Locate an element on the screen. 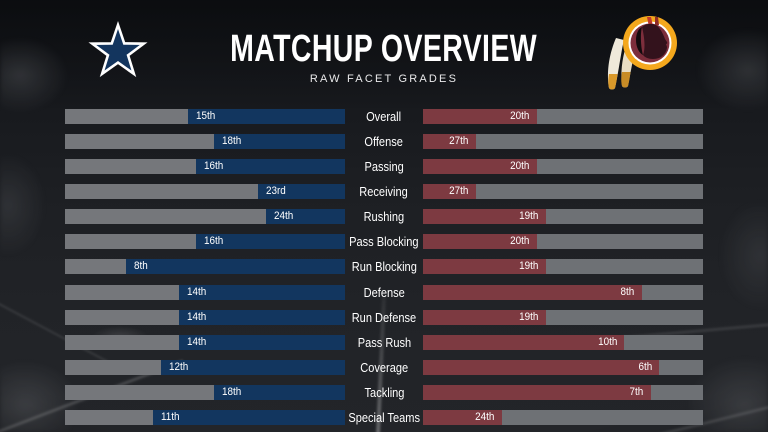 This screenshot has height=432, width=768. washington-redskins-rank-track: 27th is located at coordinates (563, 192).